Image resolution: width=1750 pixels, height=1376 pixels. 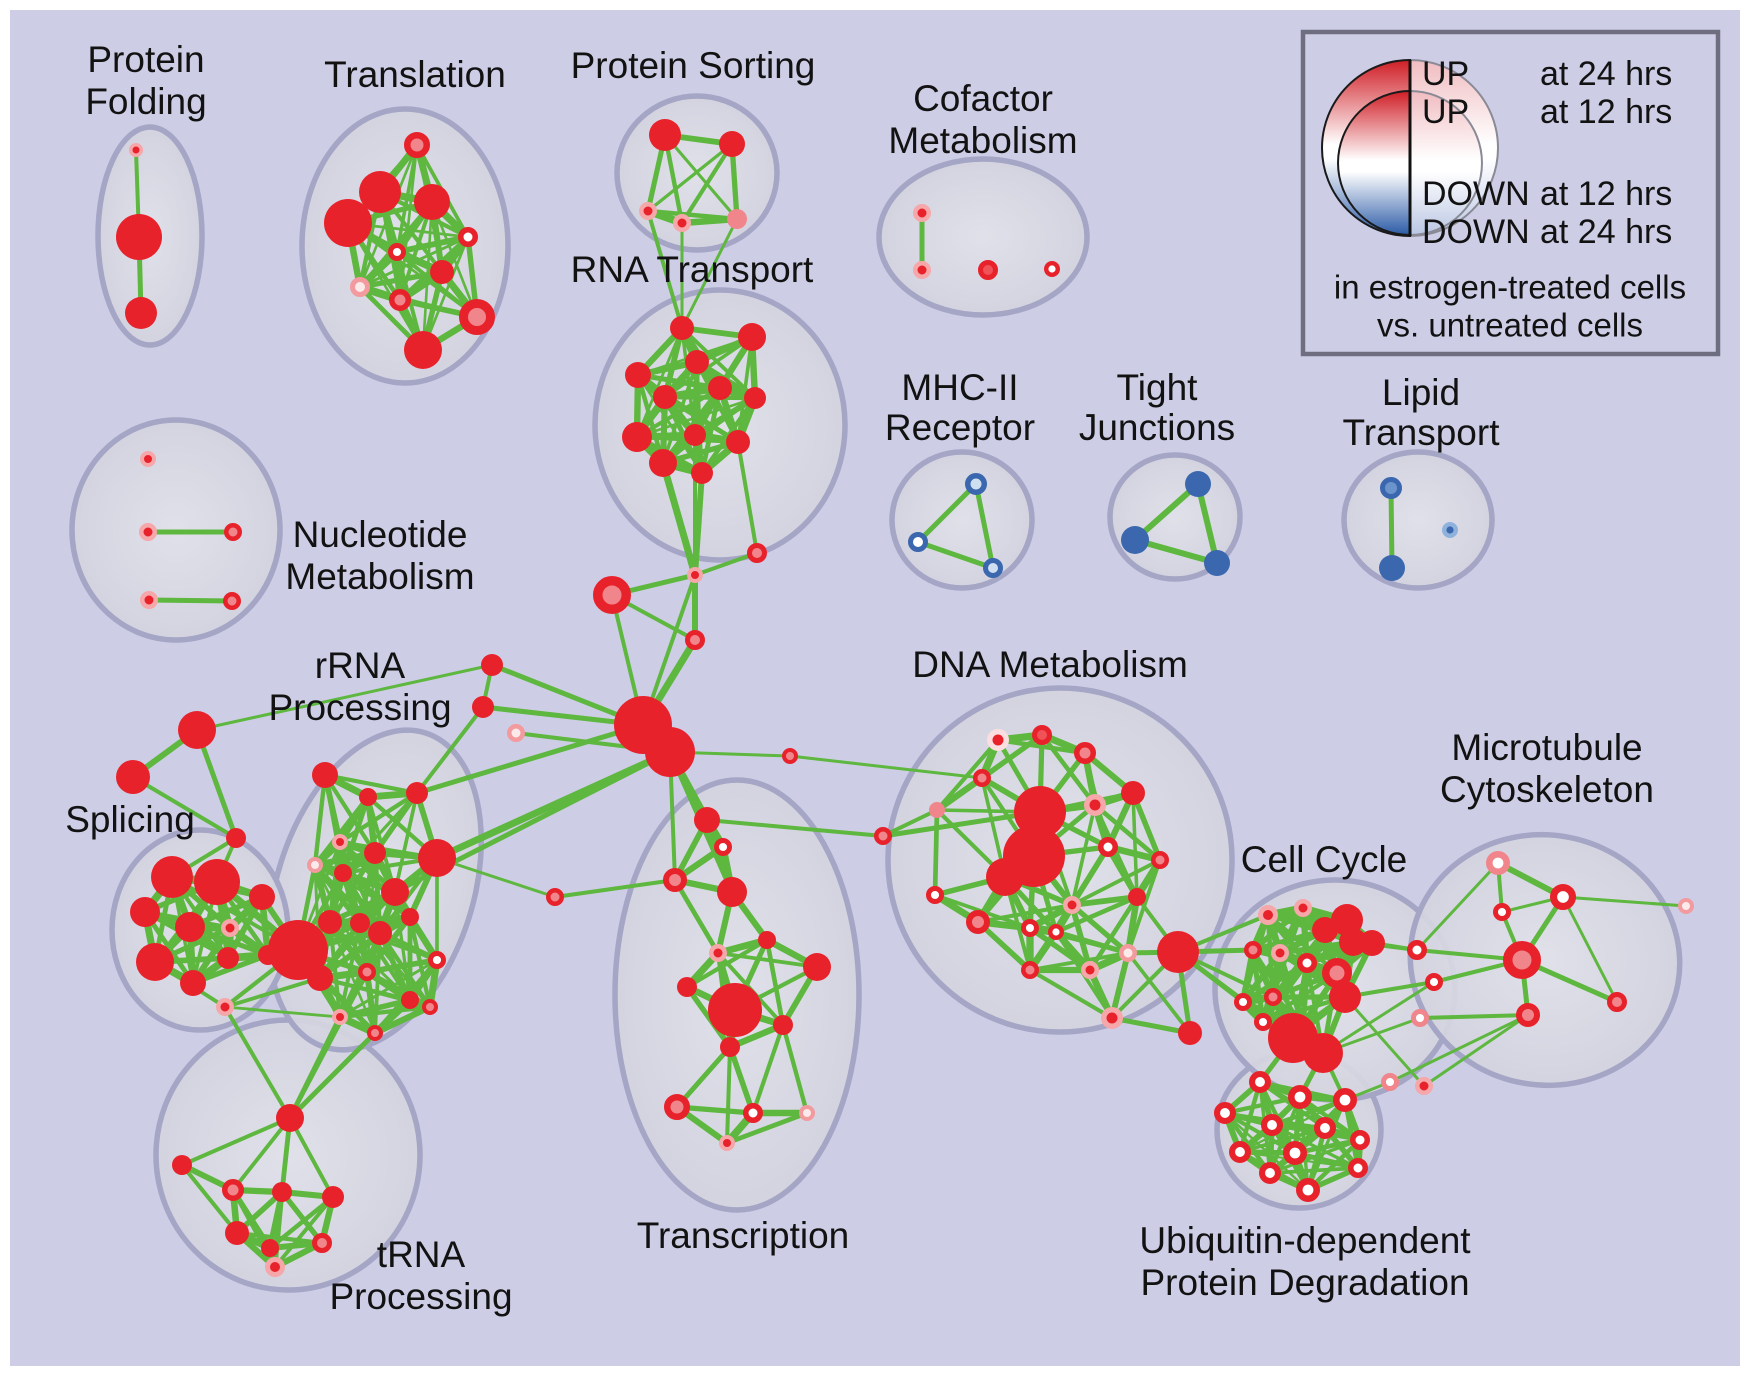 What do you see at coordinates (130, 819) in the screenshot?
I see `cluster-label-sp: Splicing` at bounding box center [130, 819].